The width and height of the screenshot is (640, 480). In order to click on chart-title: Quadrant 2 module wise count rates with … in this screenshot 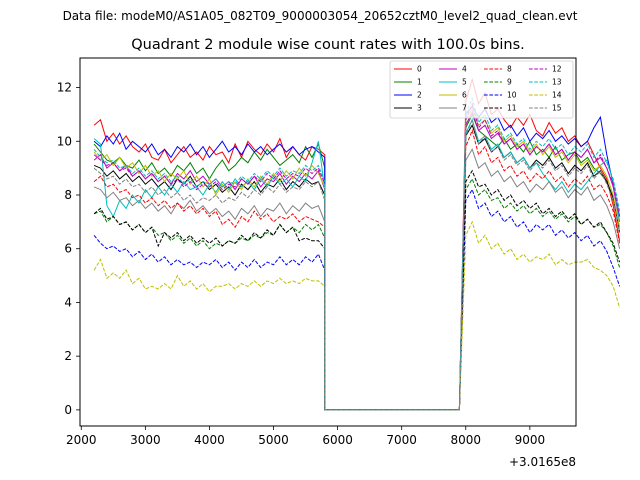, I will do `click(328, 45)`.